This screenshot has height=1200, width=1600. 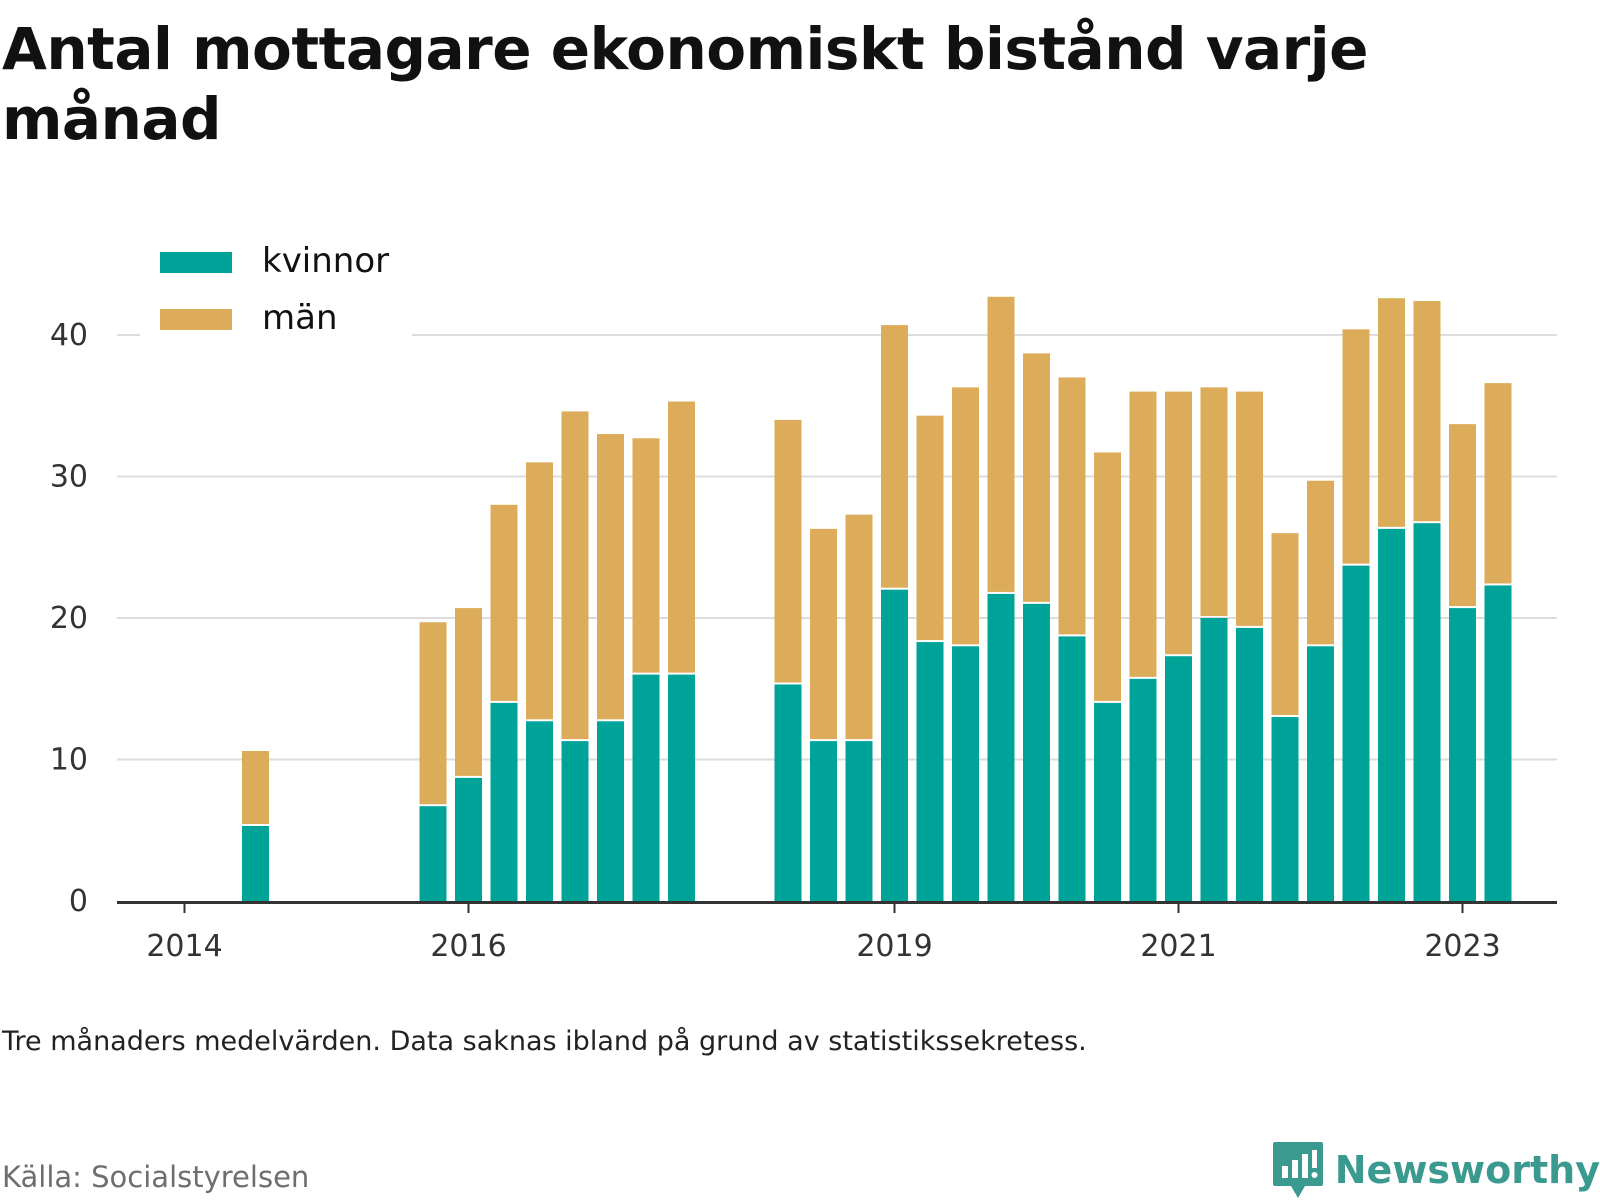 I want to click on brand-logo: Newsworthy, so click(x=1435, y=1170).